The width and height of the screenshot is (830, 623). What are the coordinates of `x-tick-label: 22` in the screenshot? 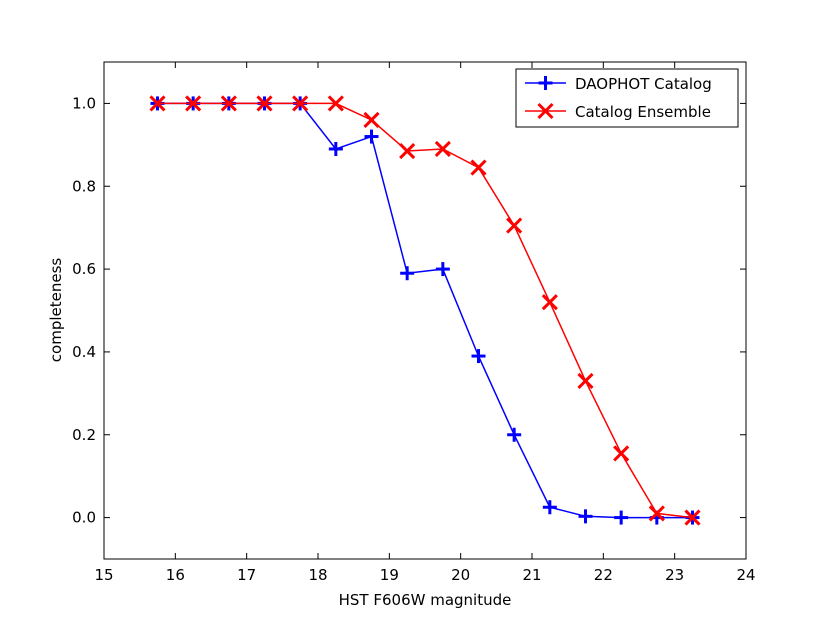 It's located at (603, 575).